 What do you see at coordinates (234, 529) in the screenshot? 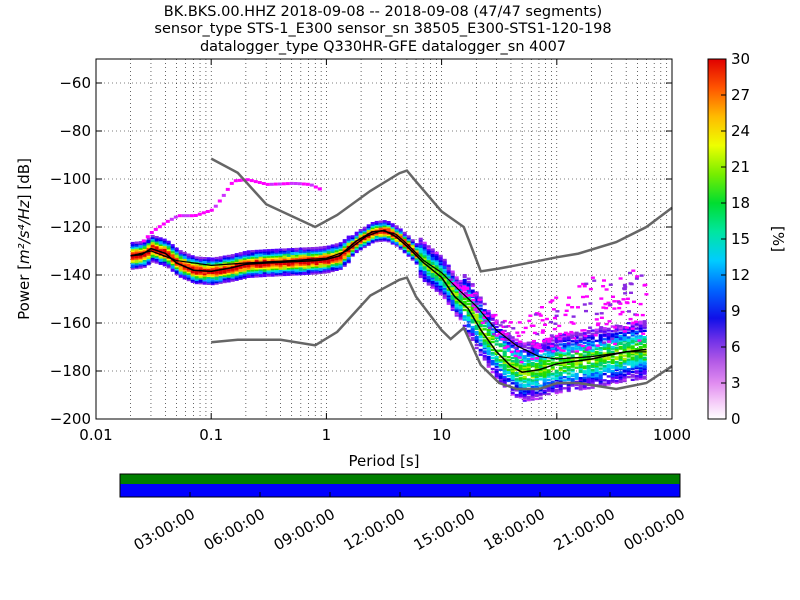
I see `coverage-tick-label: 06:00:00` at bounding box center [234, 529].